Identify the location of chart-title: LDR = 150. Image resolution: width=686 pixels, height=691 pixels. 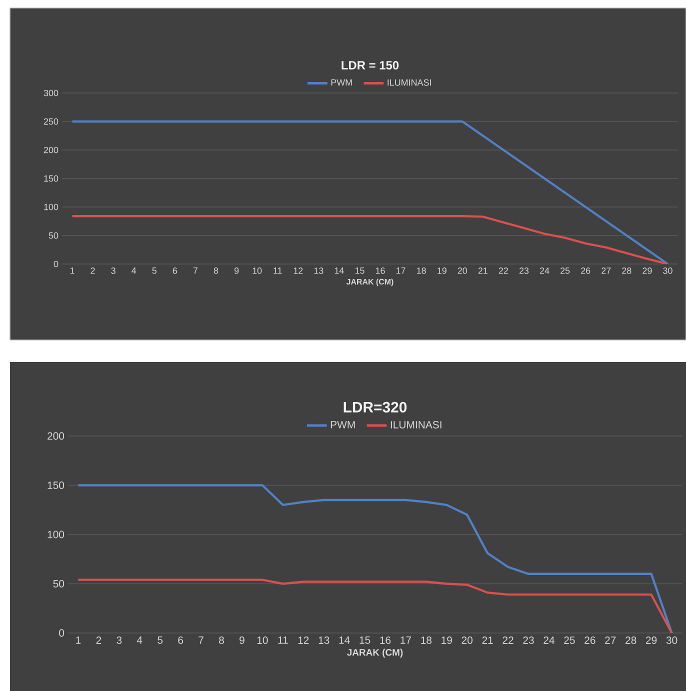
(370, 65).